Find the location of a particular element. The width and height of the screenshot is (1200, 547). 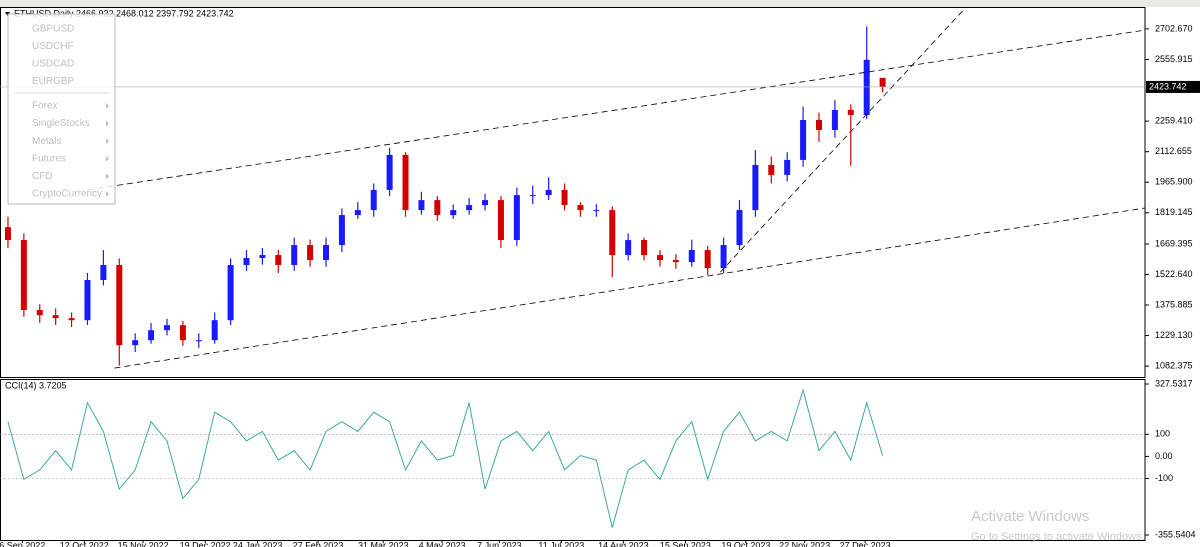

menu-symbol: USDCAD is located at coordinates (53, 64).